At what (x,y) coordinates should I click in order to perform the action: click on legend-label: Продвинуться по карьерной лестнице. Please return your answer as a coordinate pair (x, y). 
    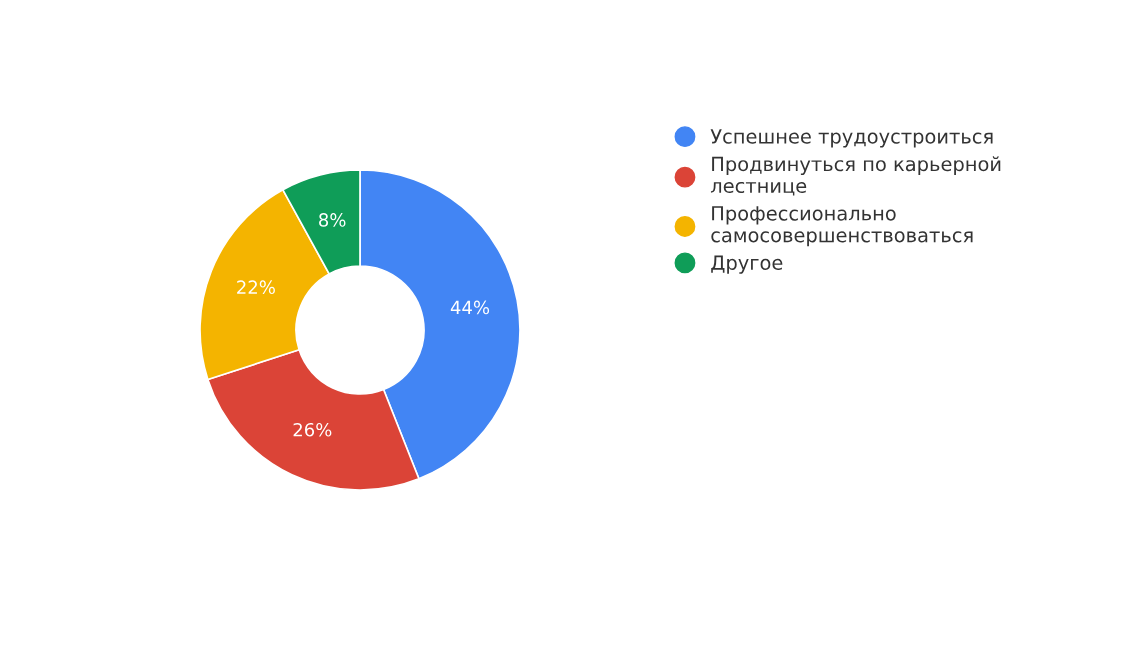
    Looking at the image, I should click on (855, 176).